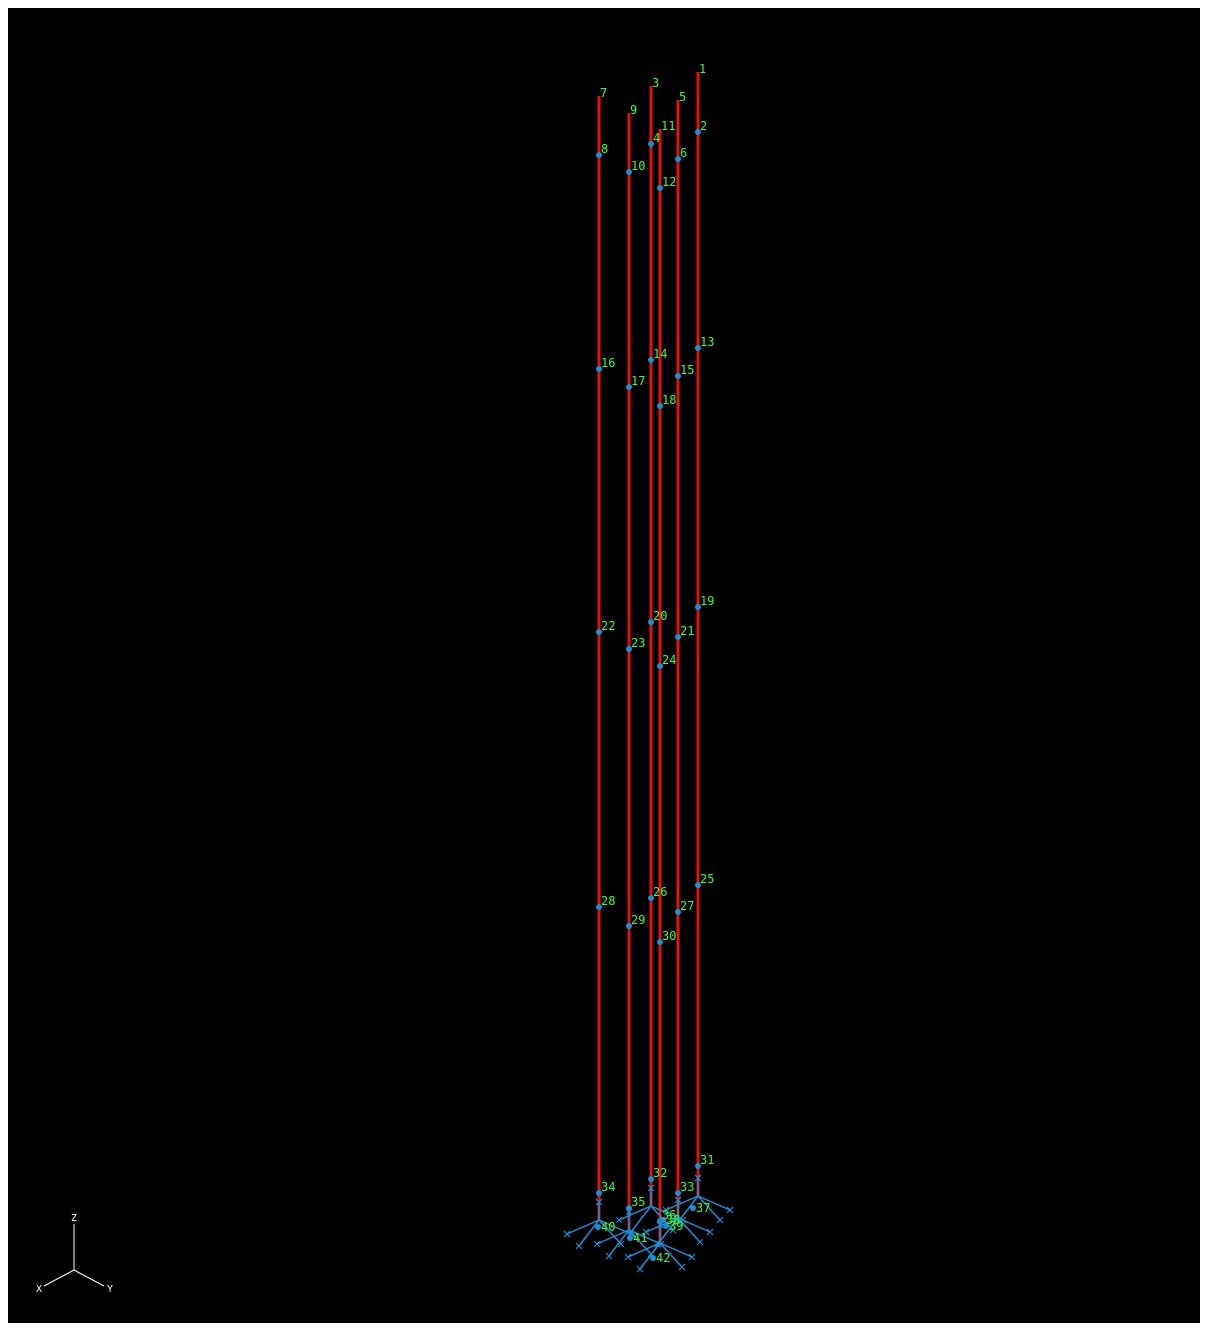  Describe the element at coordinates (603, 93) in the screenshot. I see `node-label-7: 7` at that location.